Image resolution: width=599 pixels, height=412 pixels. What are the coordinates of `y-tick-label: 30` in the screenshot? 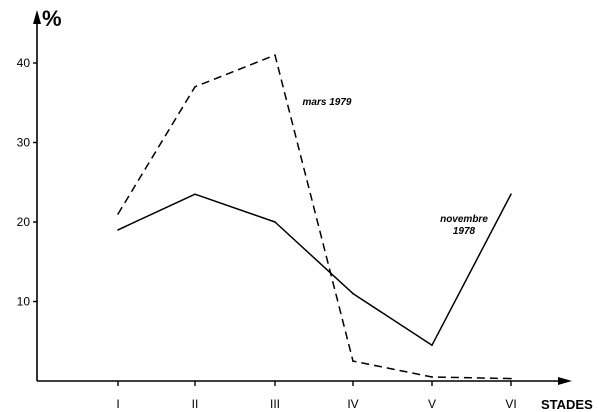 It's located at (24, 143).